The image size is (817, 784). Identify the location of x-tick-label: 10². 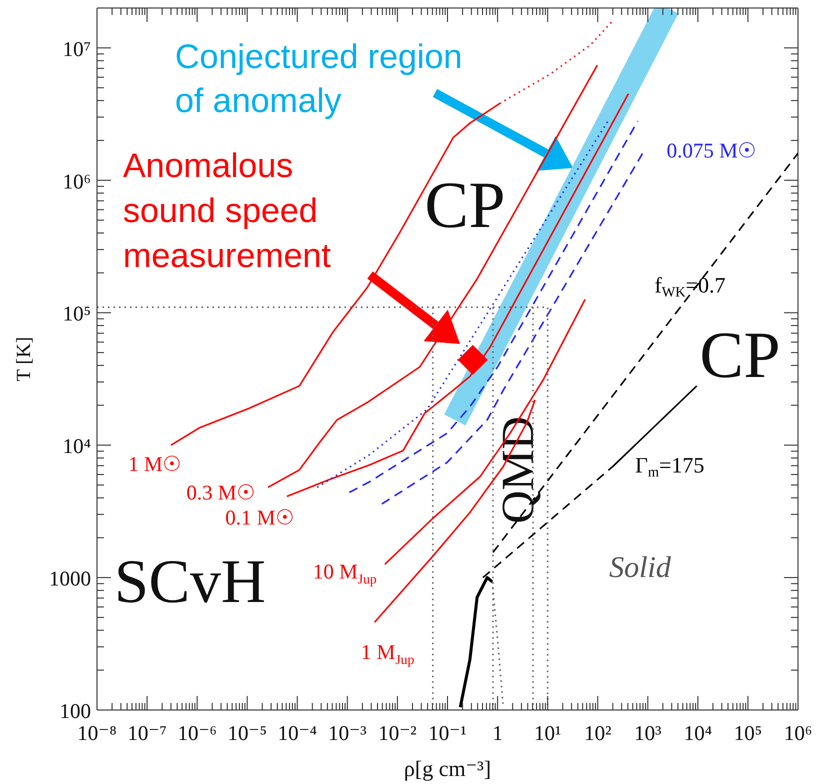
(598, 733).